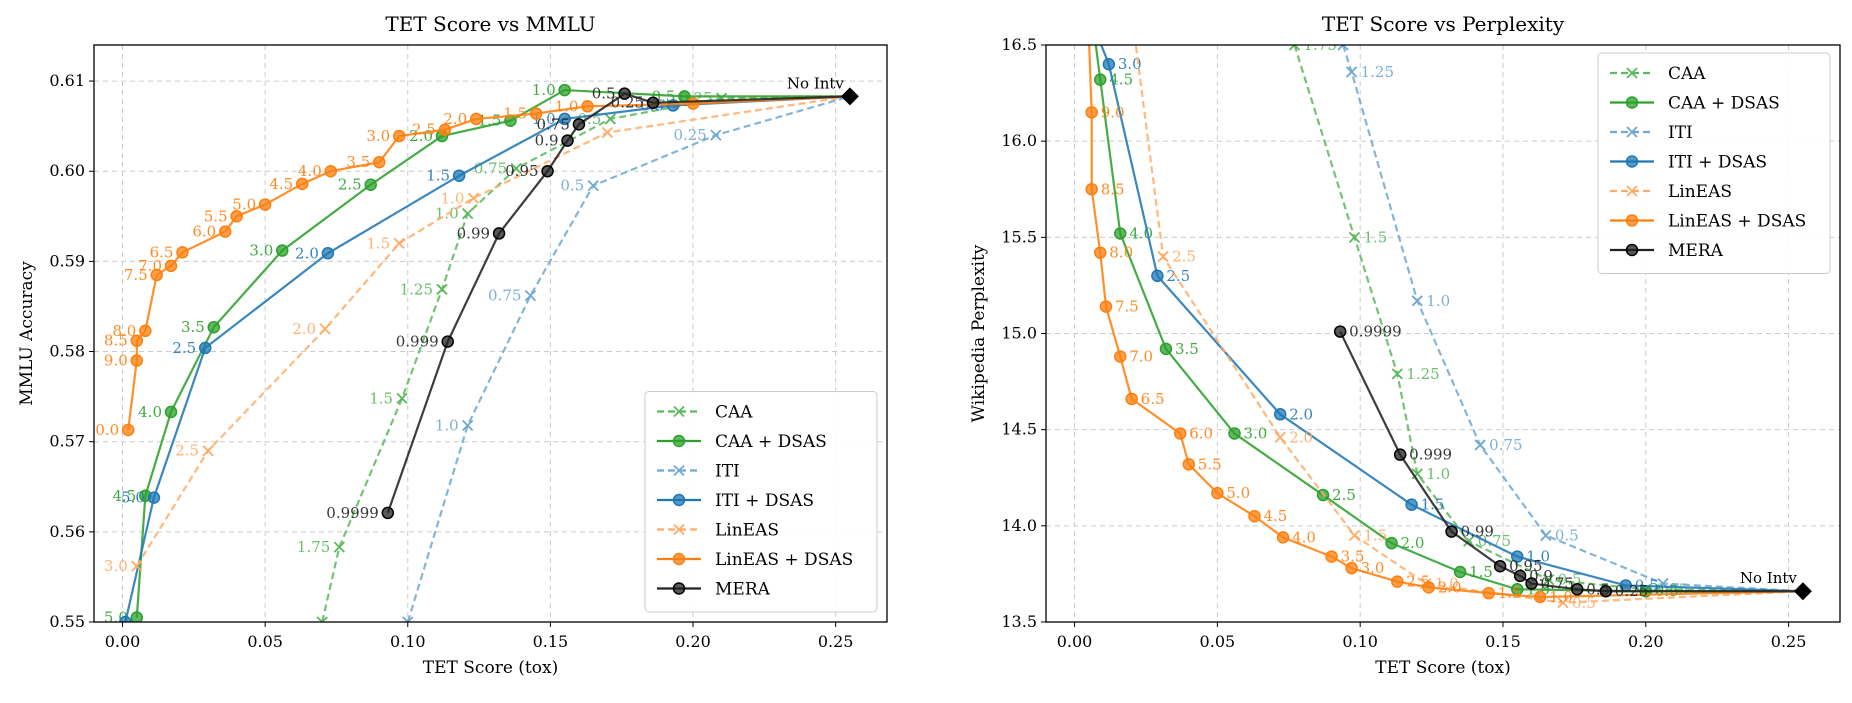 Image resolution: width=1852 pixels, height=703 pixels. I want to click on x-tick-label: 0.00, so click(123, 641).